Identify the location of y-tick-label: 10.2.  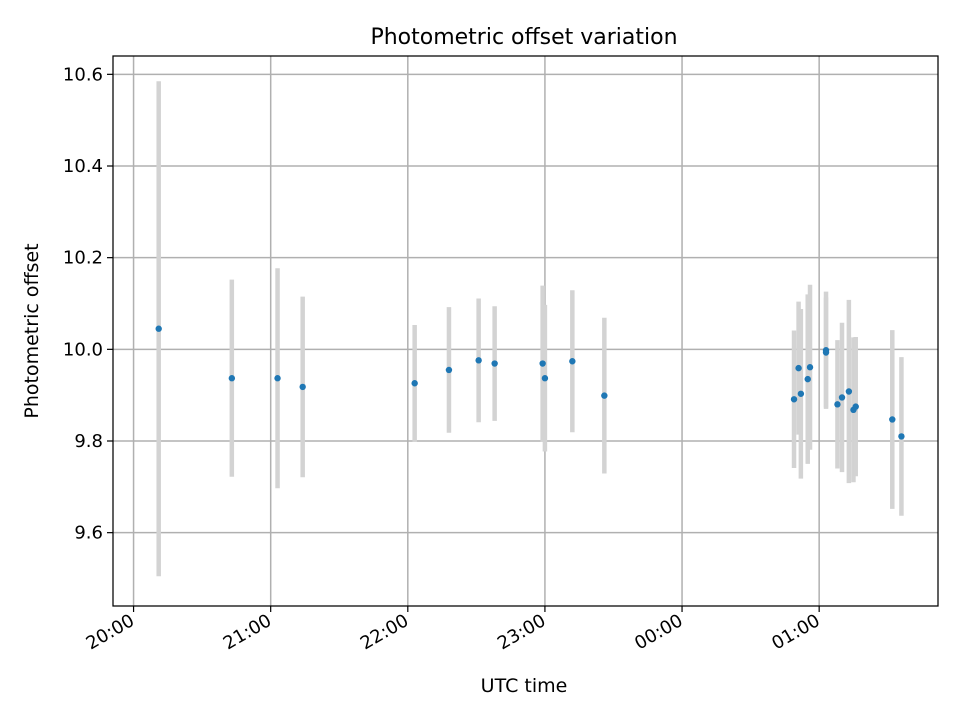
(83, 258).